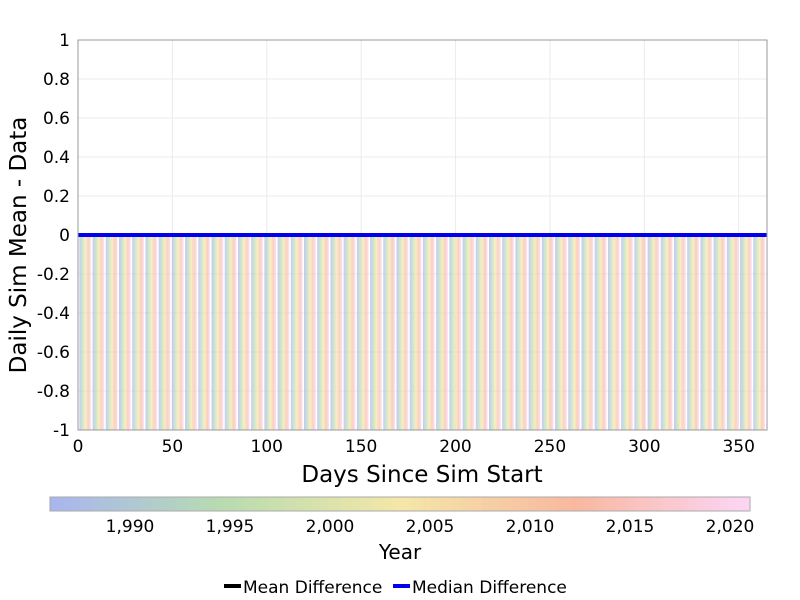 This screenshot has height=600, width=800. I want to click on legend: Mean Difference Median Difference, so click(395, 588).